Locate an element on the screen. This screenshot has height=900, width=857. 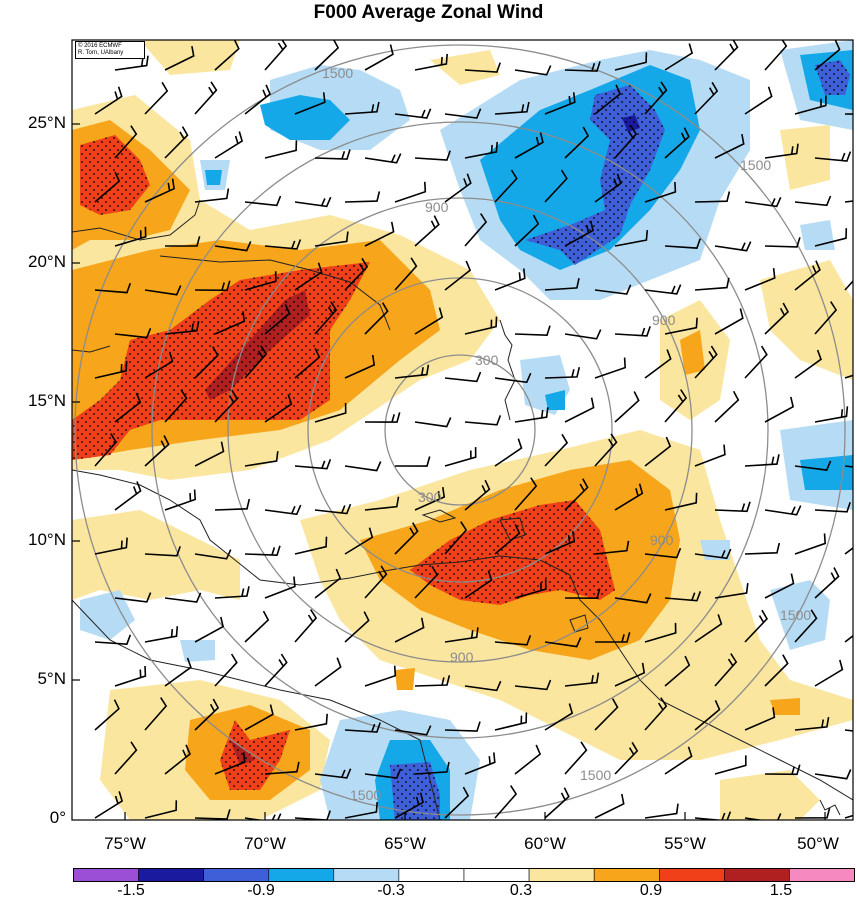
ring-label: 1500 is located at coordinates (595, 775).